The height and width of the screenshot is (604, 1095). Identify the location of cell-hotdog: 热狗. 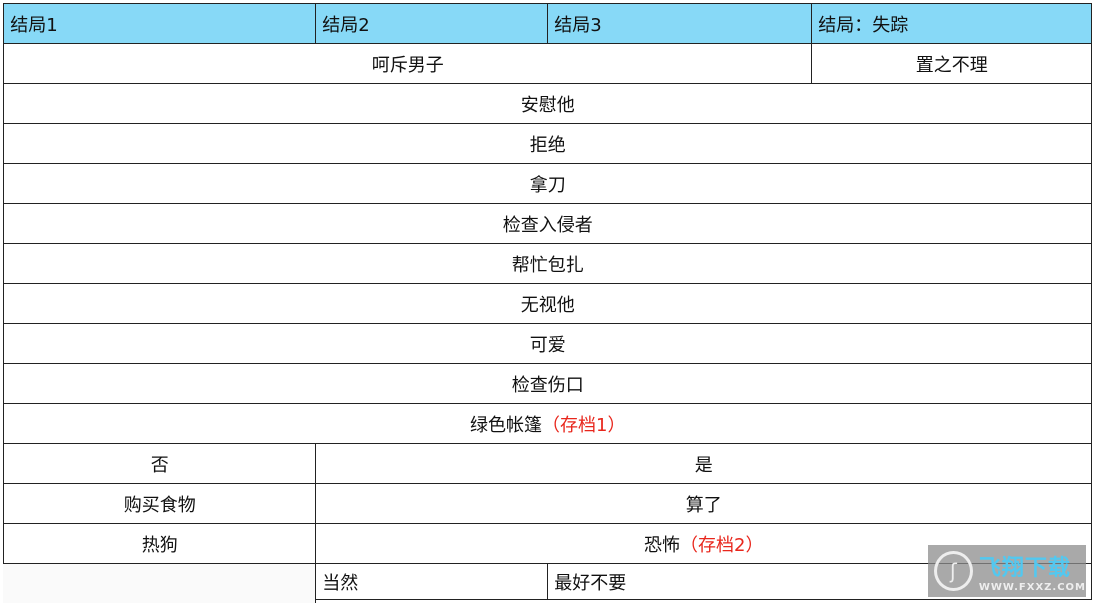
(160, 544).